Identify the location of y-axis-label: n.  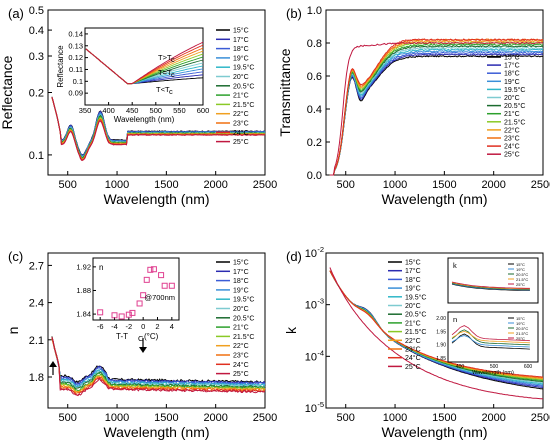
(13, 331).